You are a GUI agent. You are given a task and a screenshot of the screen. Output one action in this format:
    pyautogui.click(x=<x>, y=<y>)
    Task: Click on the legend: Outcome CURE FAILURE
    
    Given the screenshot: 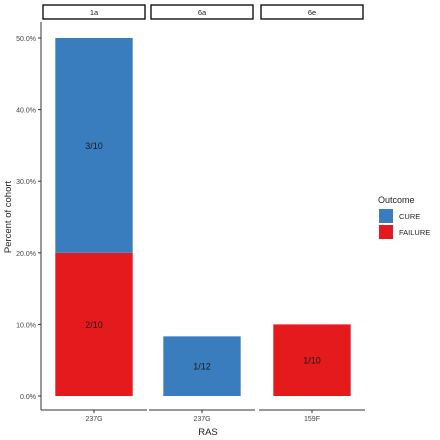 What is the action you would take?
    pyautogui.click(x=404, y=217)
    